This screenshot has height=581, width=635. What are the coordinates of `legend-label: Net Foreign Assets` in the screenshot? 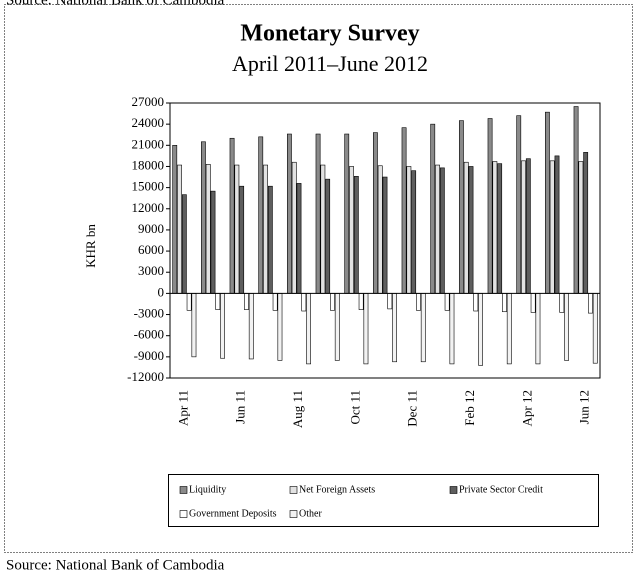 It's located at (337, 489).